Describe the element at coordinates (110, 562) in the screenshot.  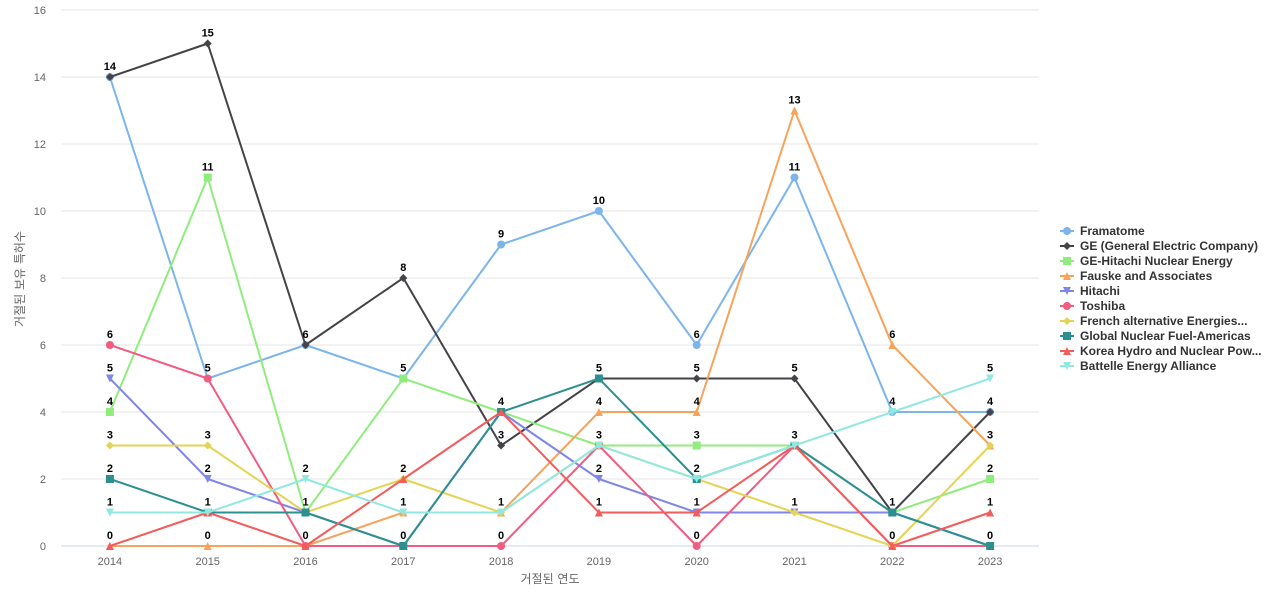
I see `x-tick-label: 2014` at that location.